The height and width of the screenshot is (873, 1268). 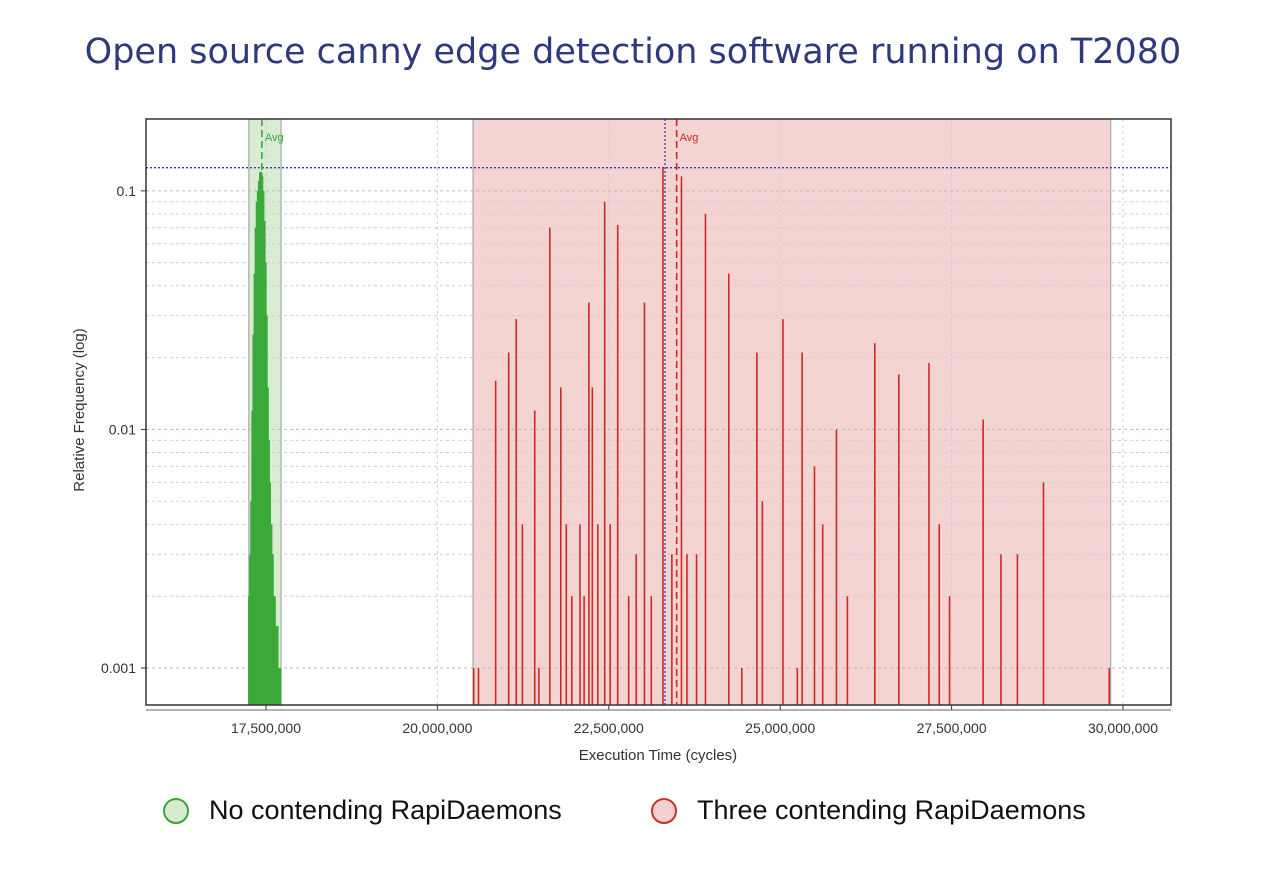 I want to click on legend-item-three-contention: Three contending RapiDaemons, so click(x=868, y=810).